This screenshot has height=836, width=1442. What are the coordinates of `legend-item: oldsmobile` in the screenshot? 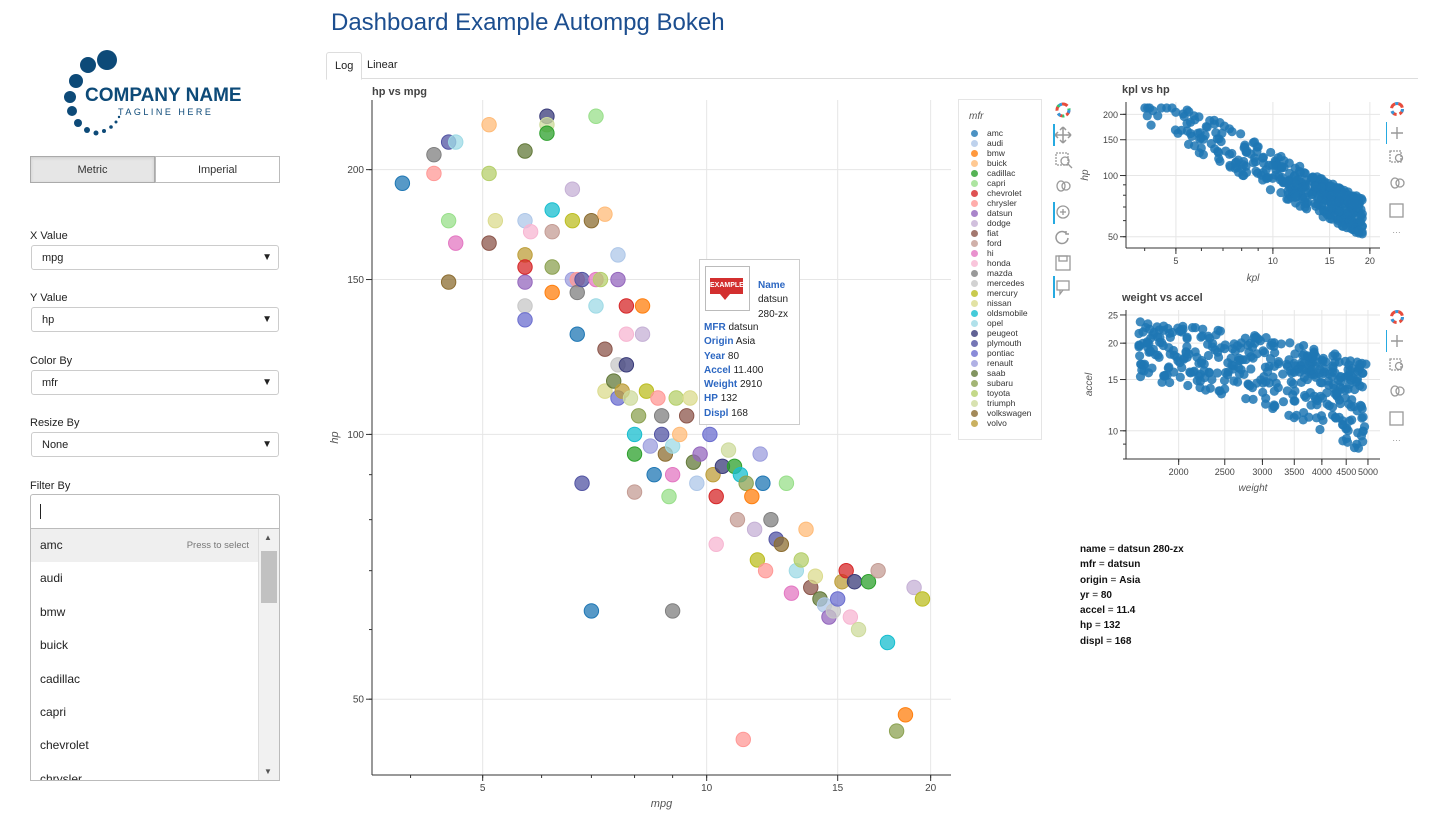 It's located at (1001, 313).